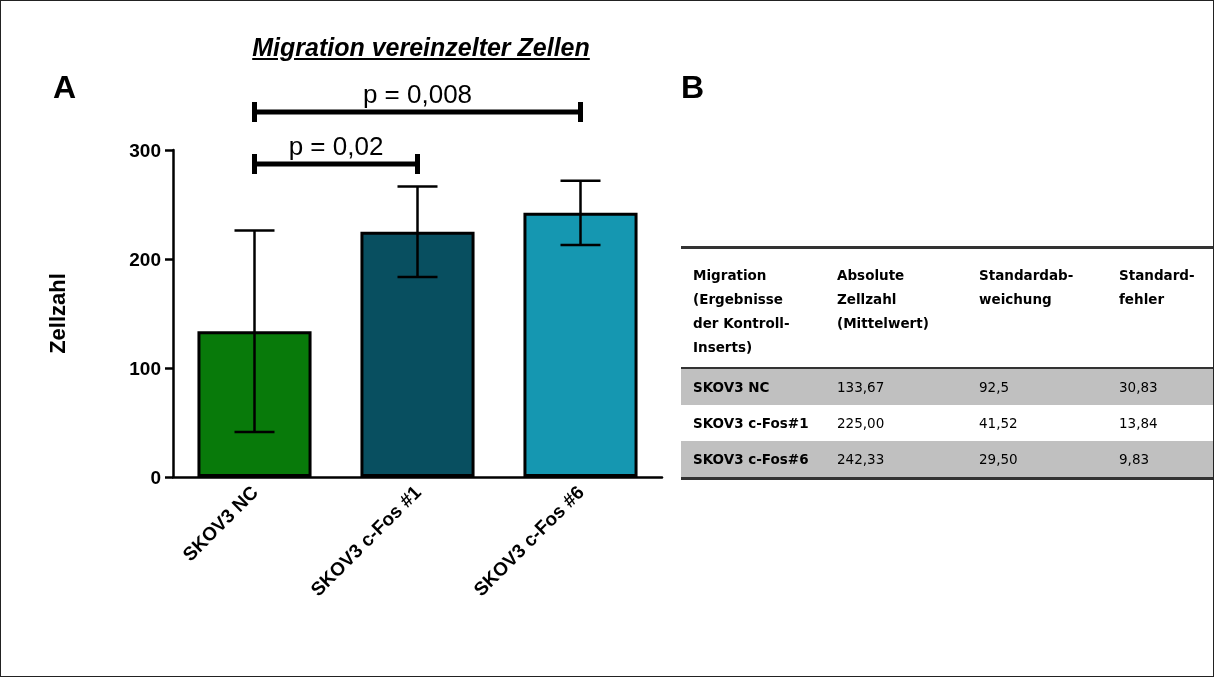 This screenshot has width=1214, height=677. What do you see at coordinates (336, 146) in the screenshot?
I see `annotation: p = 0,02` at bounding box center [336, 146].